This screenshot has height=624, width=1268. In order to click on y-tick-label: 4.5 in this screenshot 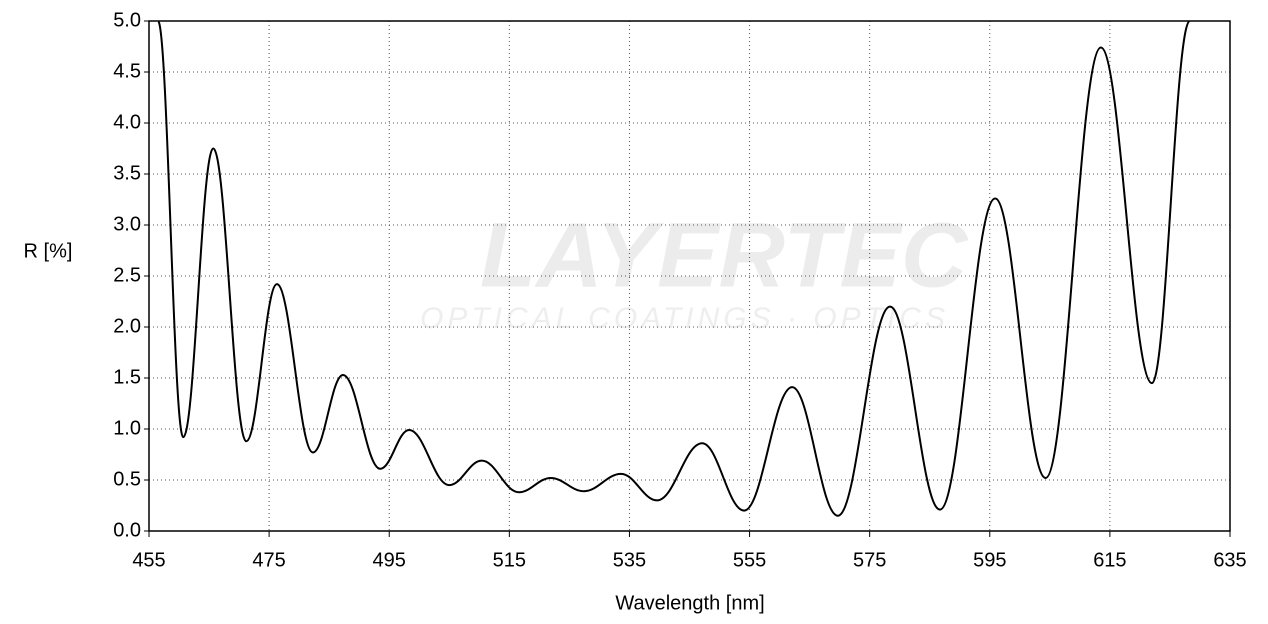, I will do `click(127, 71)`.